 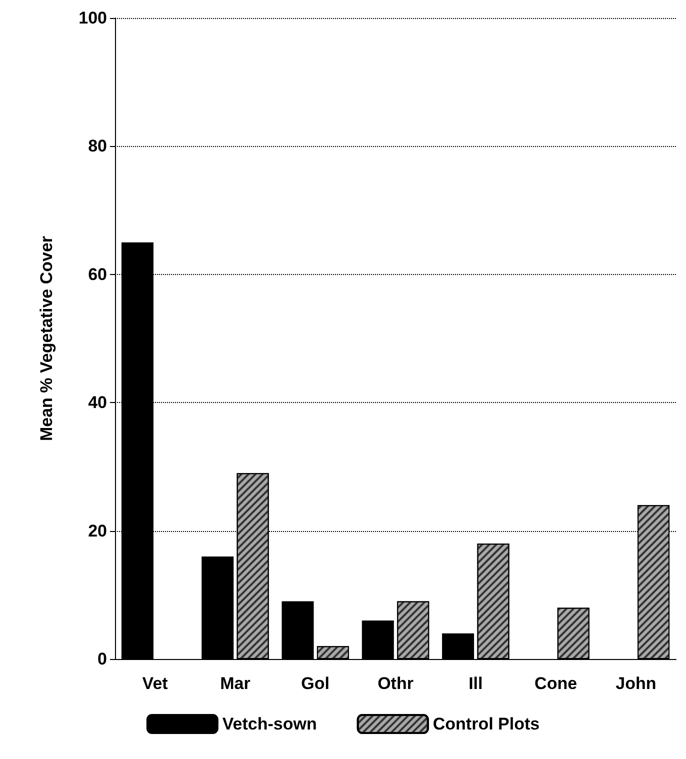 I want to click on y-tick-label: 60, so click(x=97, y=274).